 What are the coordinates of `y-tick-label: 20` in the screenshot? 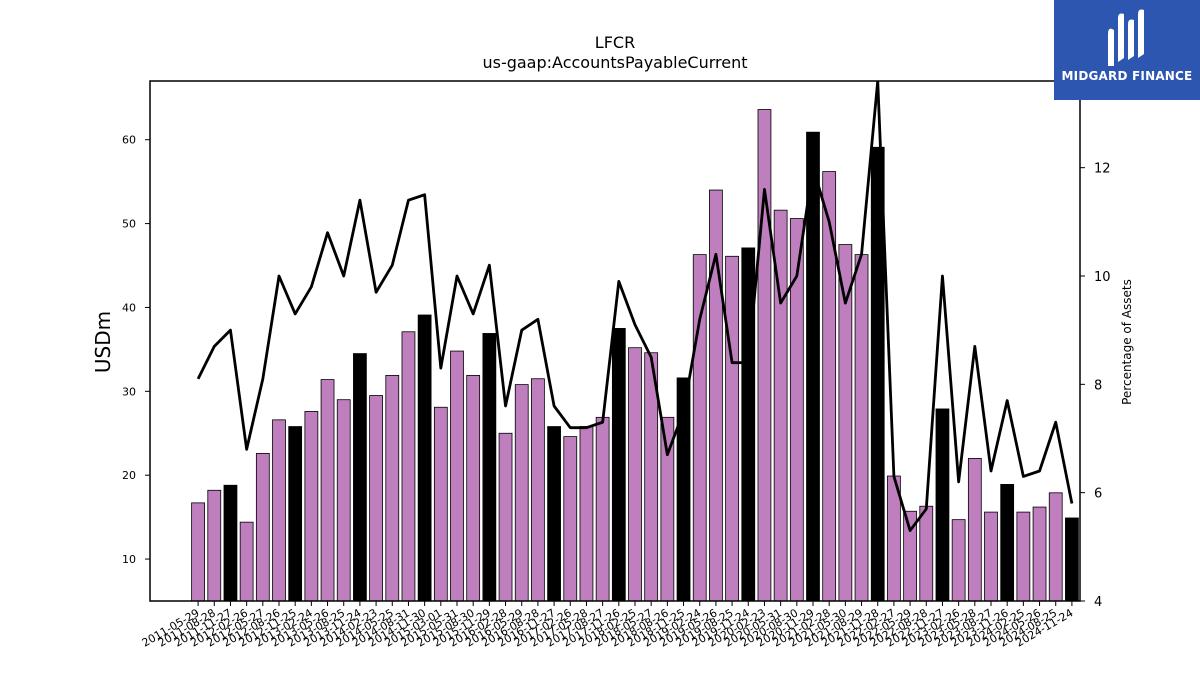 It's located at (129, 475).